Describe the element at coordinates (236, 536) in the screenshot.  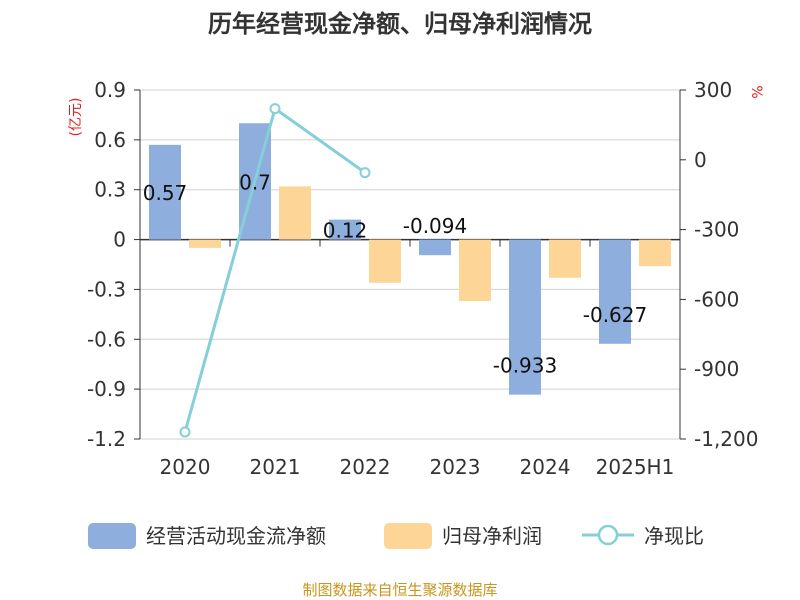
I see `legend-label: 经营活动现金流净额` at that location.